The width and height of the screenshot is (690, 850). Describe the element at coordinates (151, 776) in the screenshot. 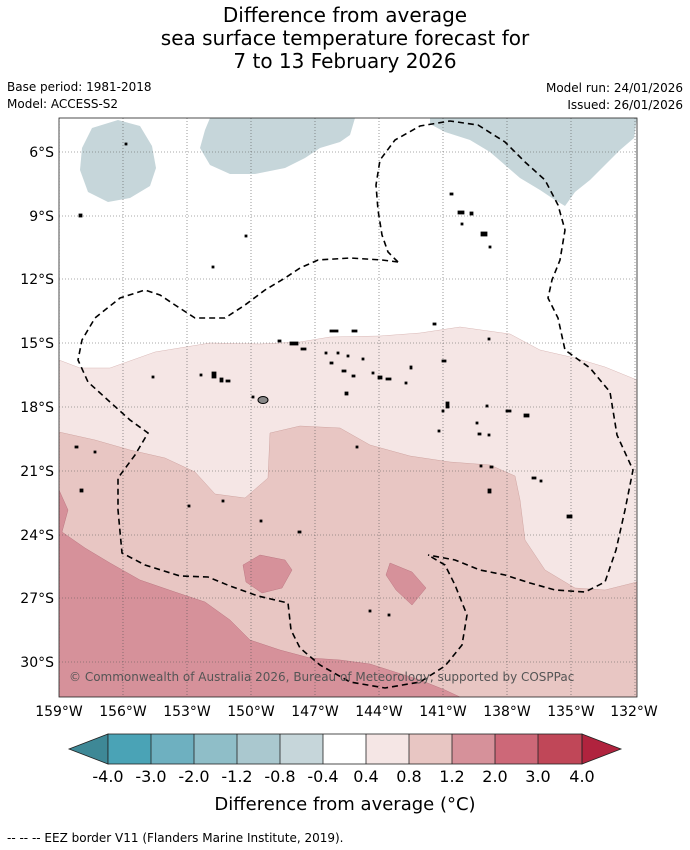

I see `colorbar-tick-label: -3.0` at that location.